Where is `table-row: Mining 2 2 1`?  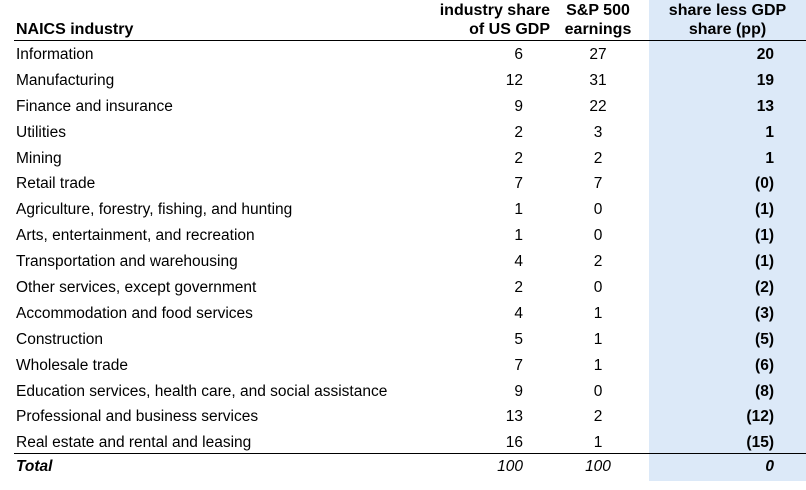 table-row: Mining 2 2 1 is located at coordinates (403, 159).